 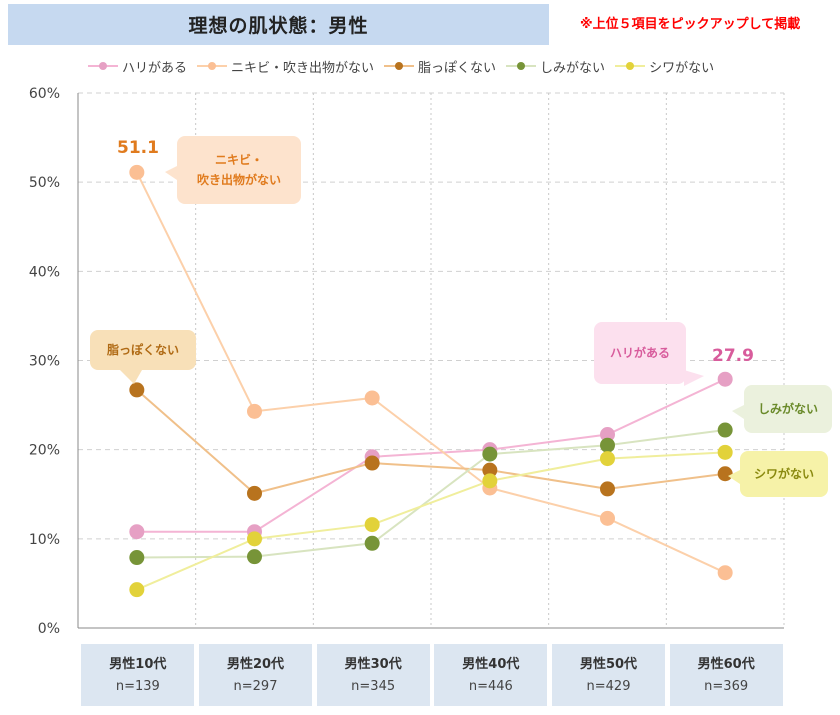 What do you see at coordinates (138, 148) in the screenshot?
I see `data-value-label: 51.1` at bounding box center [138, 148].